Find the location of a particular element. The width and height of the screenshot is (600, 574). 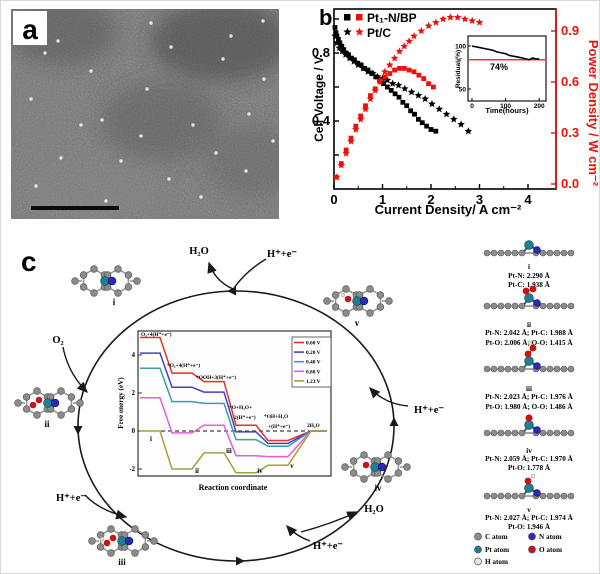

x-tick-label: 3 is located at coordinates (479, 199).